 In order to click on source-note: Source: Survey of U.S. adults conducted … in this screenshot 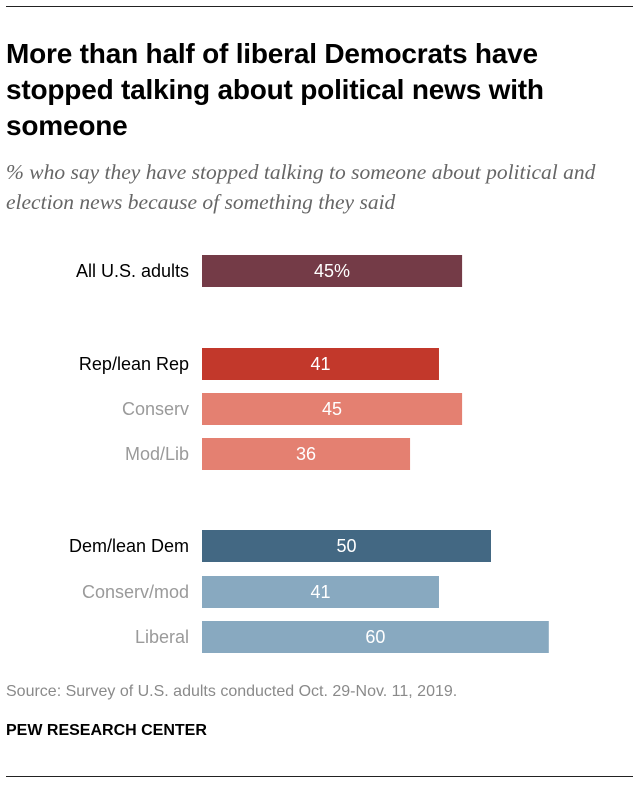, I will do `click(232, 691)`.